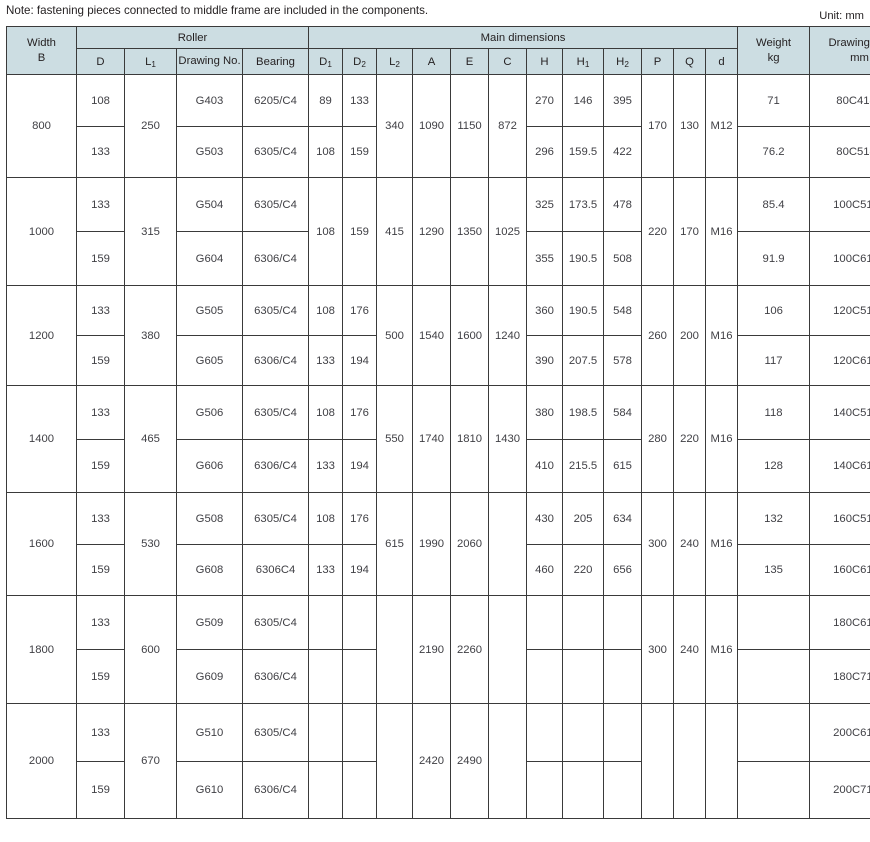 Image resolution: width=870 pixels, height=842 pixels. I want to click on cell-d-thread: M16, so click(722, 649).